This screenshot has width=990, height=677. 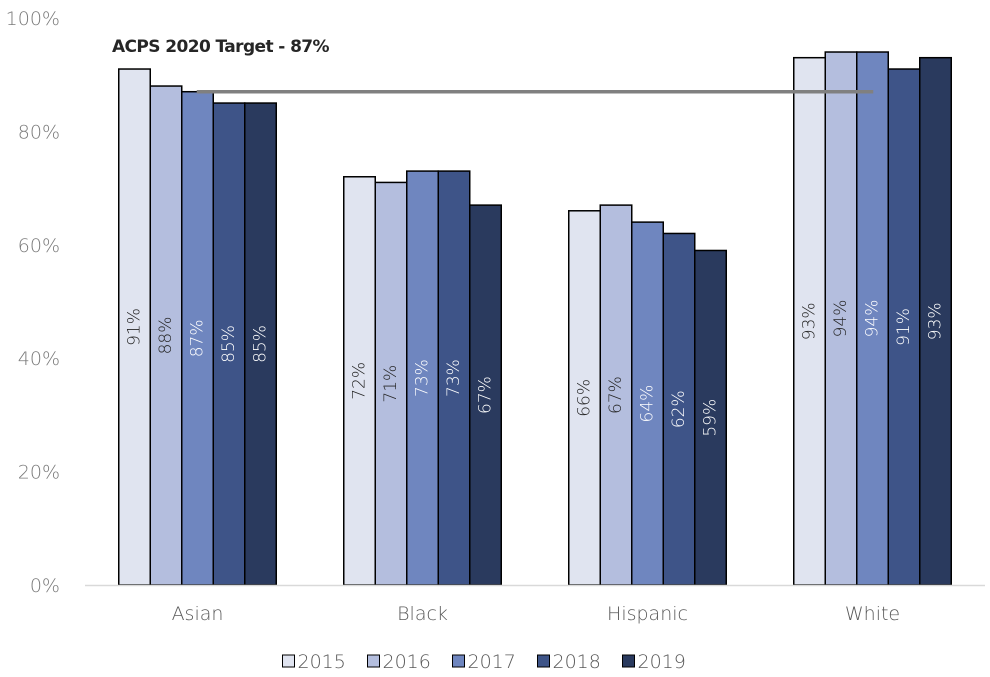 What do you see at coordinates (288, 661) in the screenshot?
I see `legend-swatch-2015` at bounding box center [288, 661].